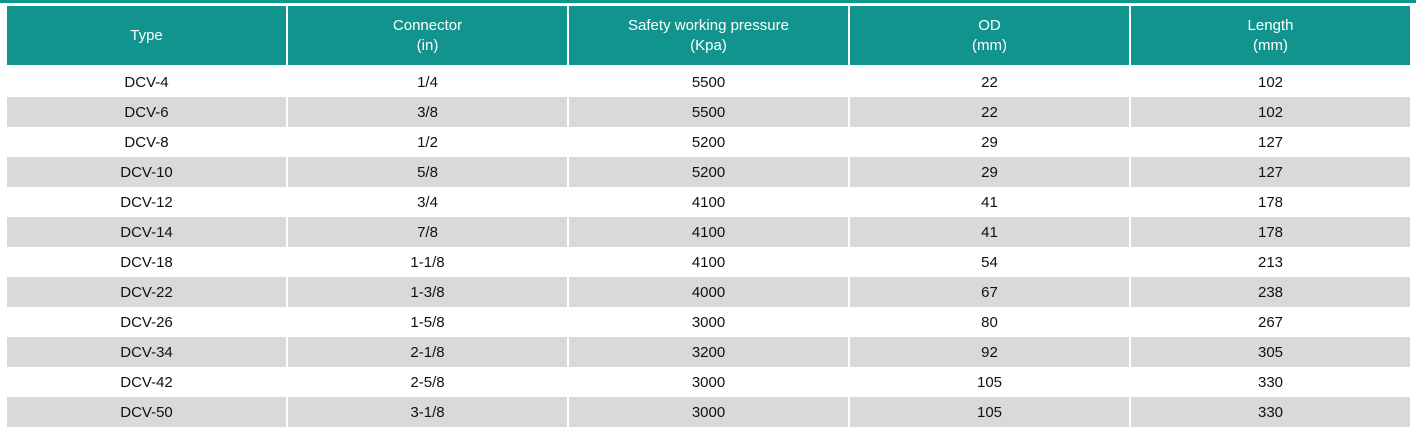 The height and width of the screenshot is (433, 1416). Describe the element at coordinates (1270, 262) in the screenshot. I see `table-cell: 213` at that location.